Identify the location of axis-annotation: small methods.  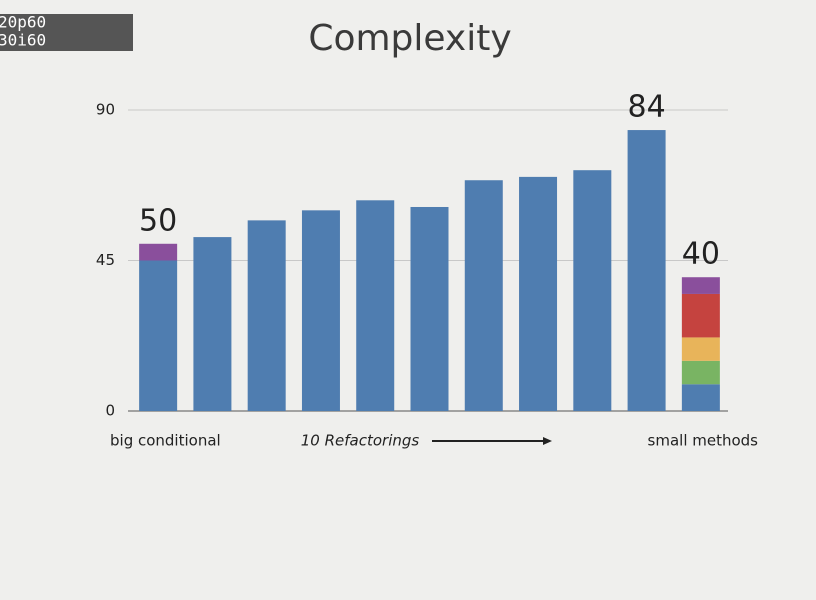
(703, 441).